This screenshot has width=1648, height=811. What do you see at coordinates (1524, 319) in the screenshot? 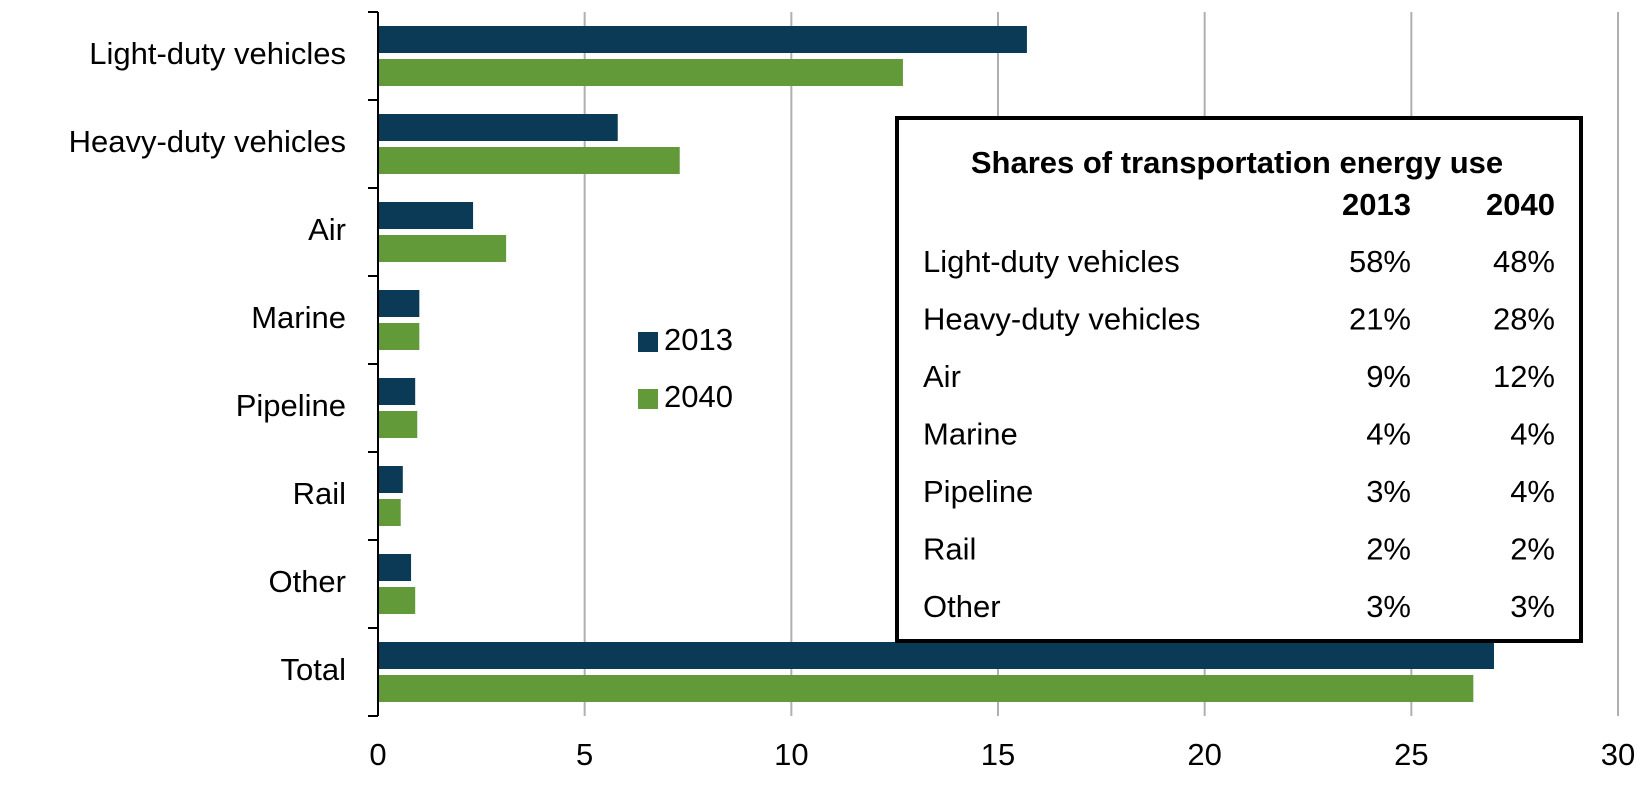
I see `table-cell: 28%` at bounding box center [1524, 319].